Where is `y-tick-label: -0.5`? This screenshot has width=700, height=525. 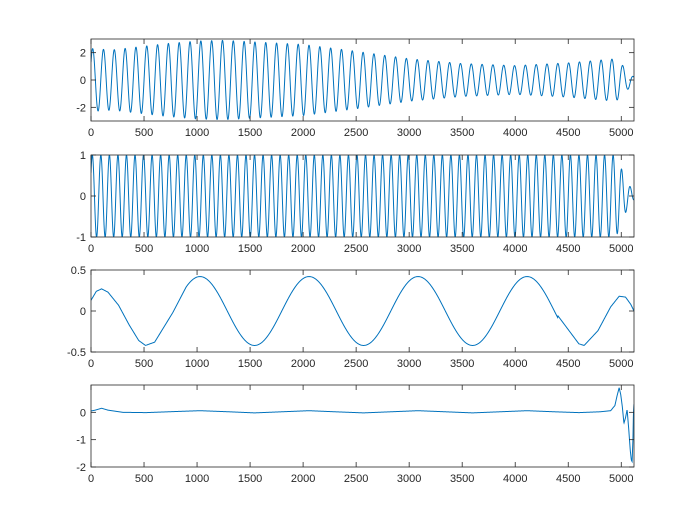 y-tick-label: -0.5 is located at coordinates (76, 353).